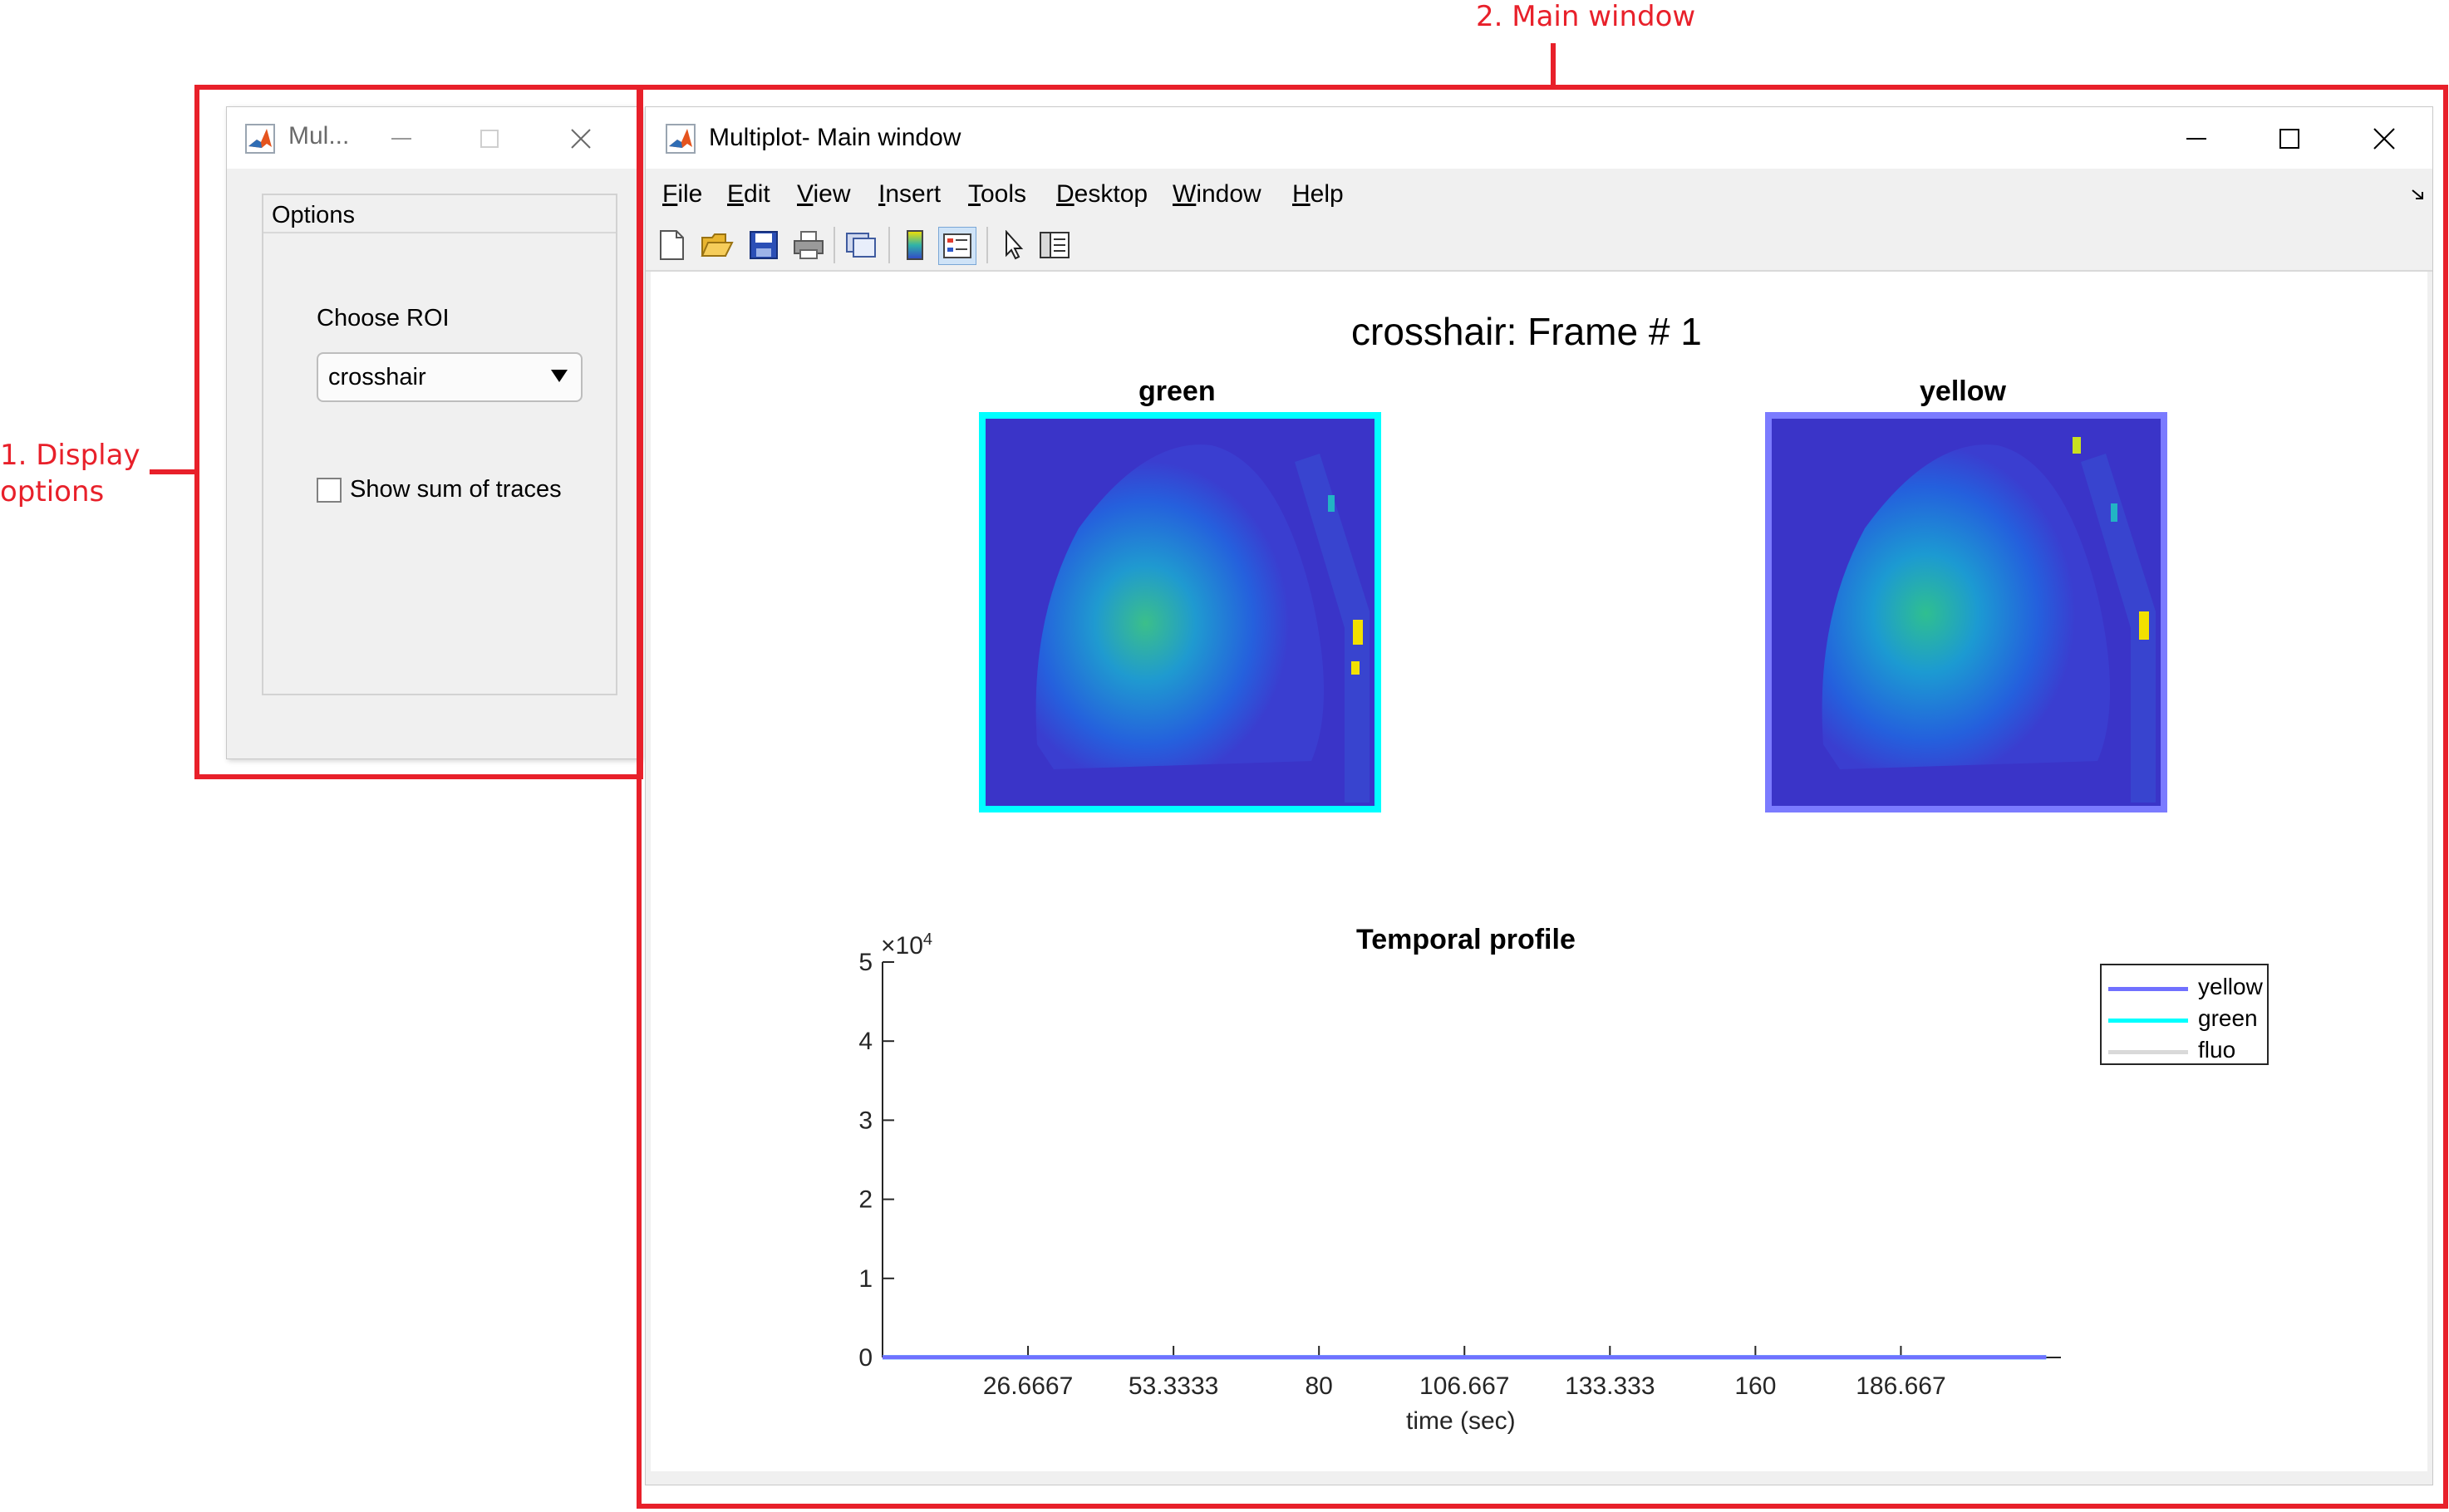 Image resolution: width=2449 pixels, height=1512 pixels. Describe the element at coordinates (1963, 391) in the screenshot. I see `image-title-yellow: yellow` at that location.